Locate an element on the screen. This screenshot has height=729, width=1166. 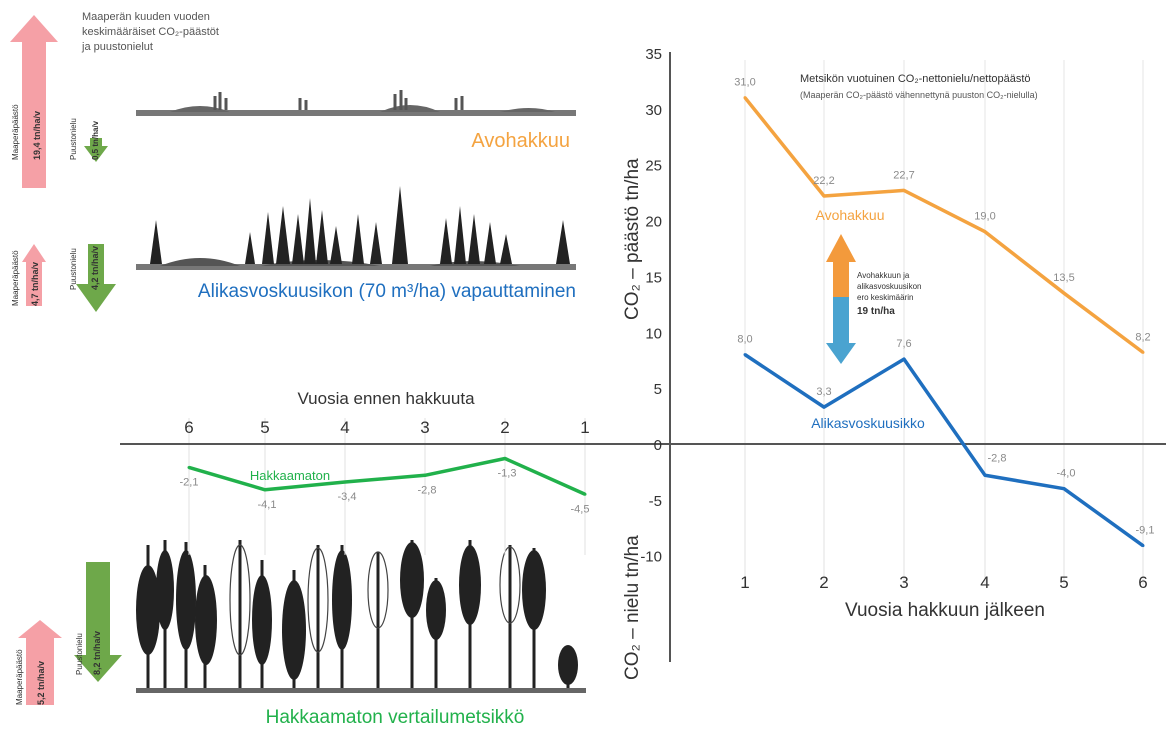
x-tick-labels-after: 1 2 3 4 5 6 is located at coordinates (943, 582).